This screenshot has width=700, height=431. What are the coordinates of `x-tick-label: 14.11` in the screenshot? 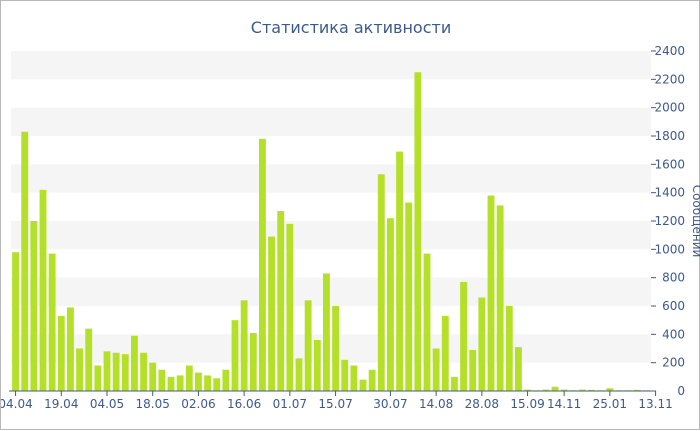 It's located at (564, 404).